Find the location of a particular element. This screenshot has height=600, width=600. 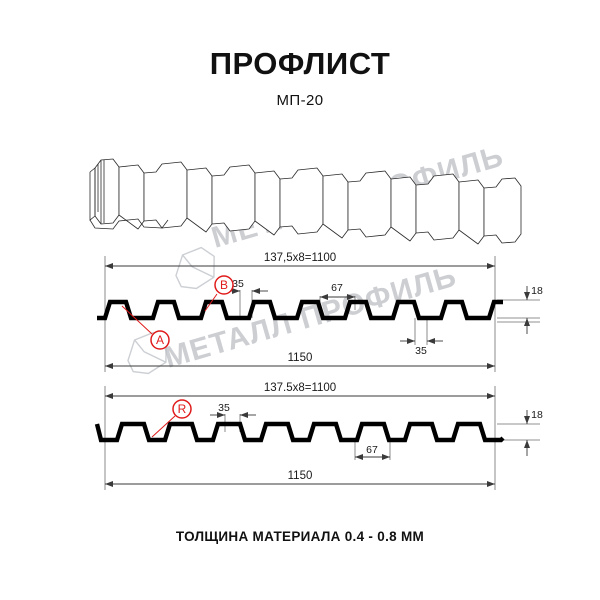

dimension-bottom-label-b: 1150 is located at coordinates (300, 476).